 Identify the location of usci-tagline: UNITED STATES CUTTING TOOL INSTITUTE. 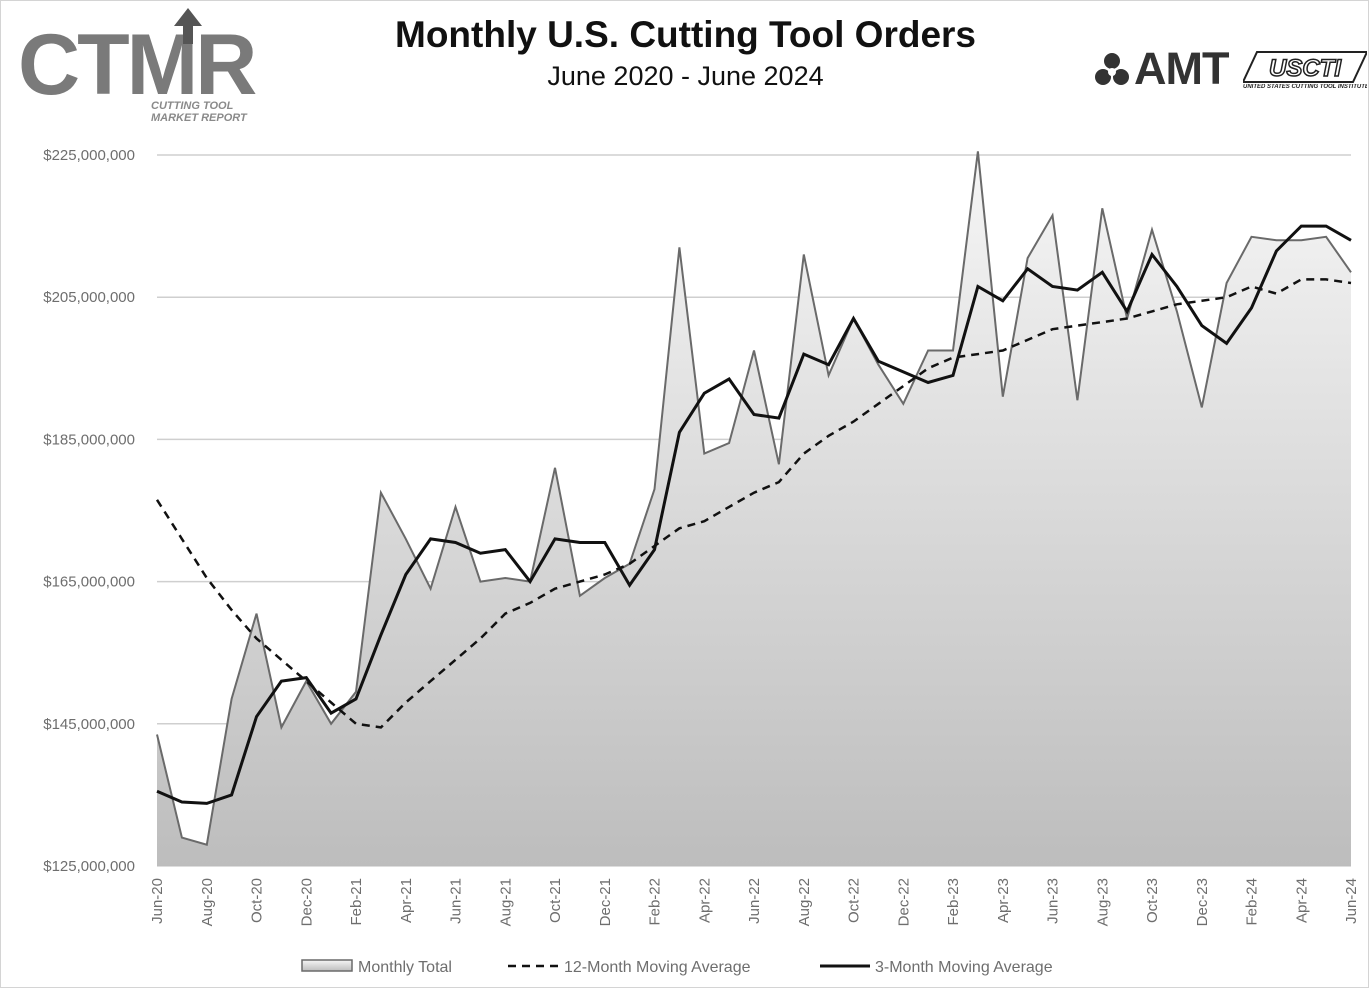
(1305, 87).